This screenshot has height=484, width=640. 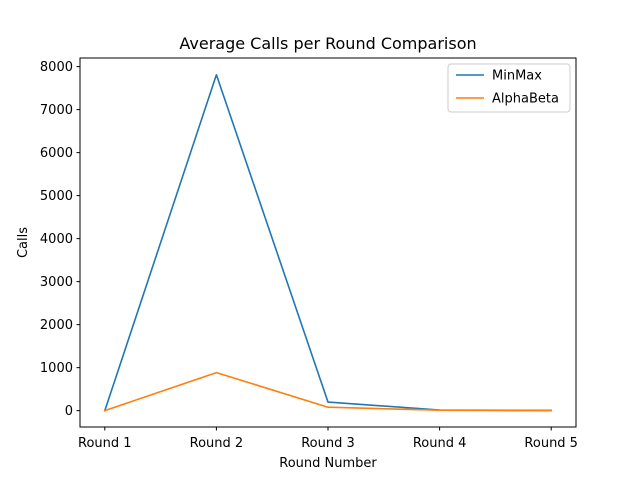 I want to click on x-tick-label: Round 5, so click(x=551, y=443).